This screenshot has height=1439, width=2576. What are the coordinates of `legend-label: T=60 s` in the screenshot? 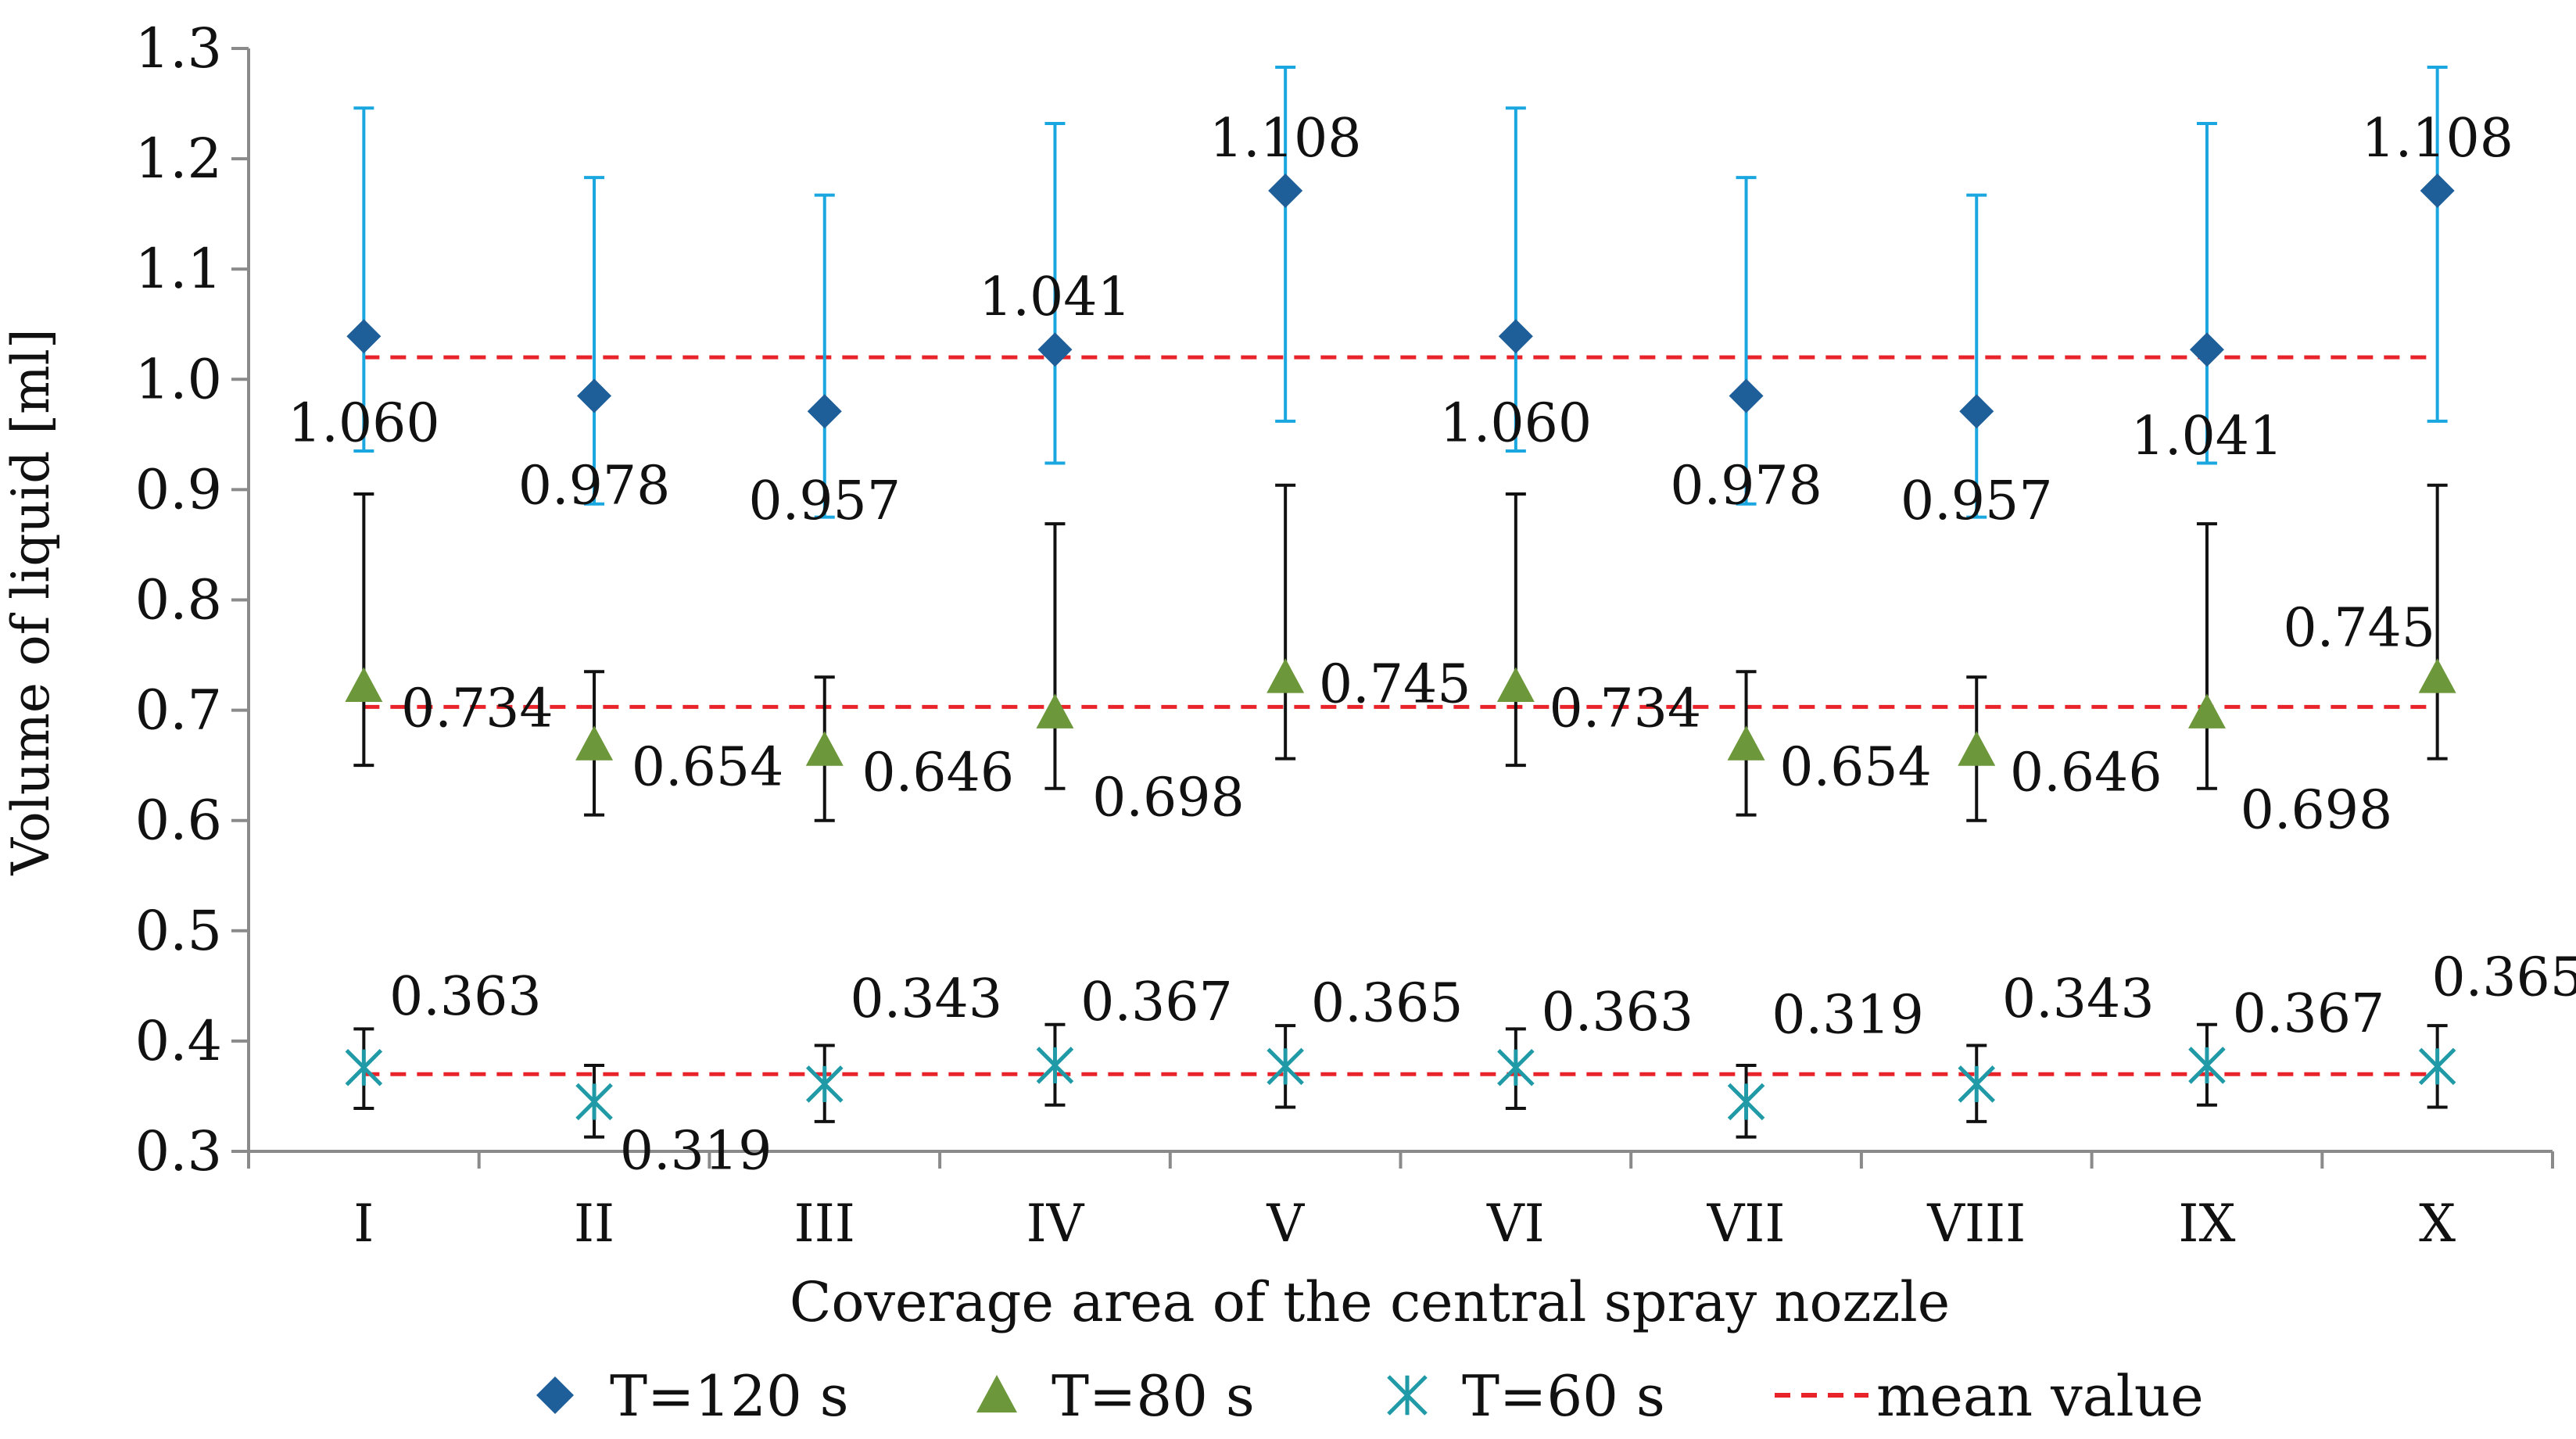 It's located at (1563, 1396).